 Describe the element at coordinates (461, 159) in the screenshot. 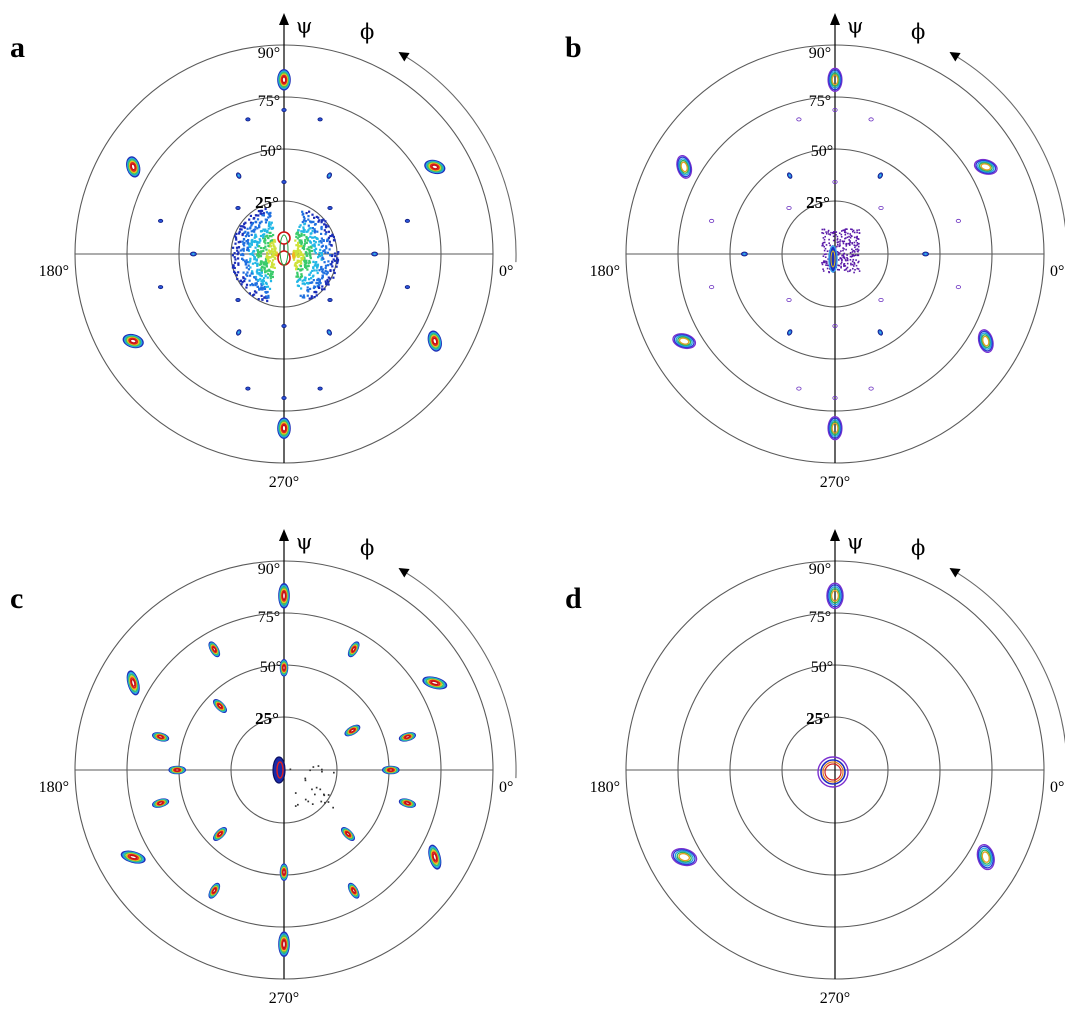

I see `phi-arc` at that location.